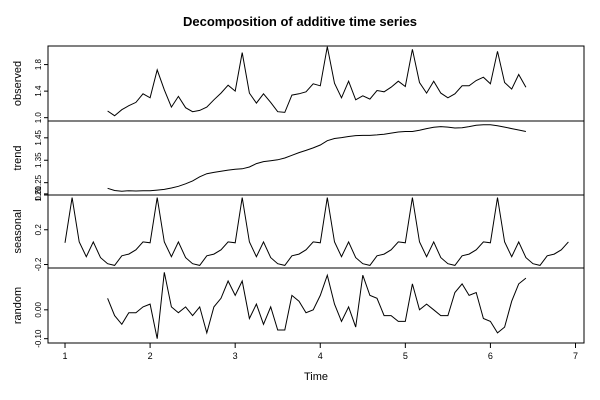 The height and width of the screenshot is (400, 600). I want to click on panel-label-seasonal: seasonal, so click(18, 231).